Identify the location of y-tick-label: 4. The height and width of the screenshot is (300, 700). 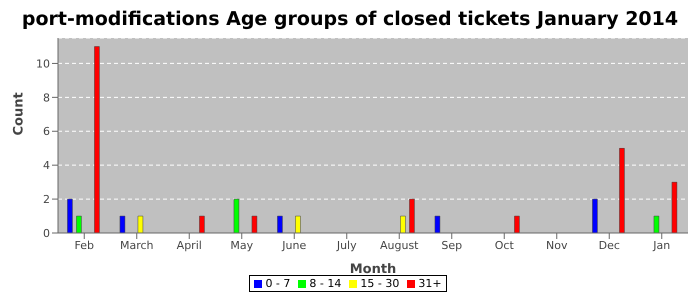
(46, 165).